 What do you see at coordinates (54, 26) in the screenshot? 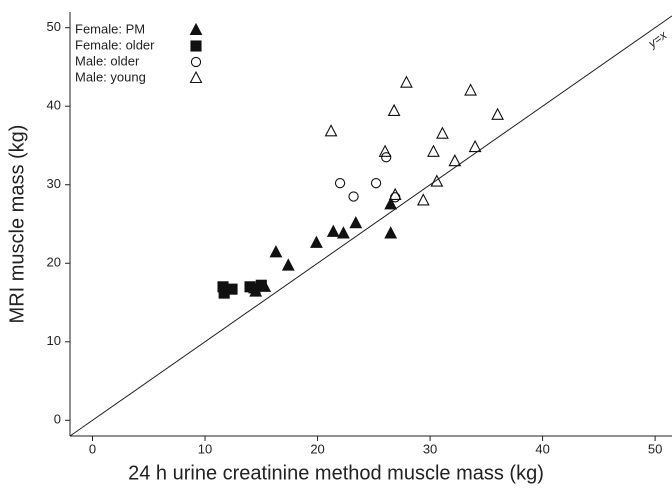
I see `y-tick-label: 50` at bounding box center [54, 26].